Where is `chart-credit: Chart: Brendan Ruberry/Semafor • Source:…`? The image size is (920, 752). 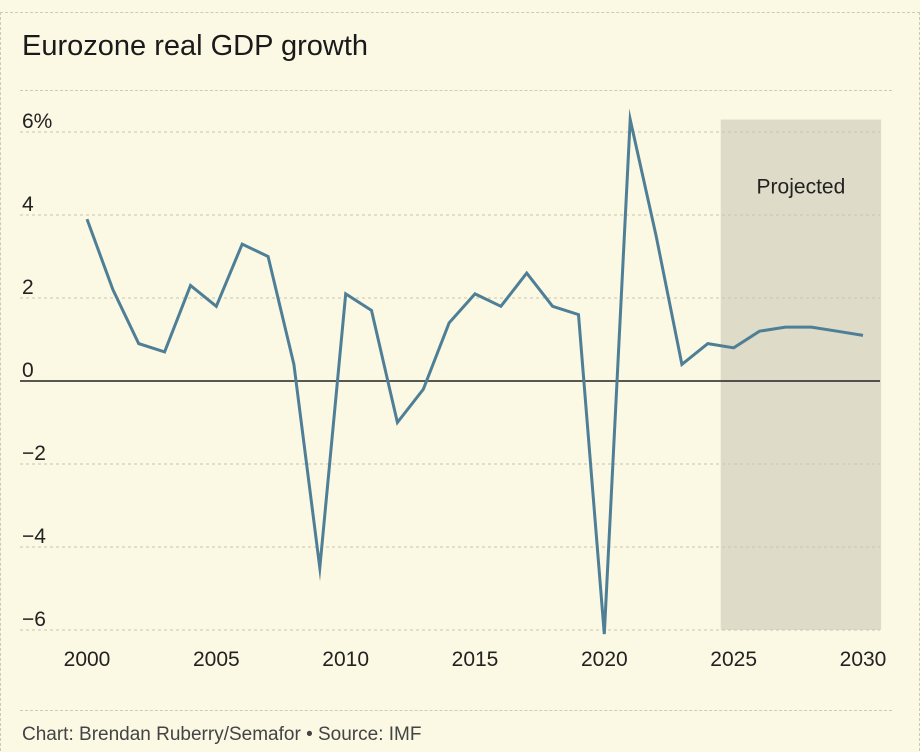
chart-credit: Chart: Brendan Ruberry/Semafor • Source:… is located at coordinates (222, 734).